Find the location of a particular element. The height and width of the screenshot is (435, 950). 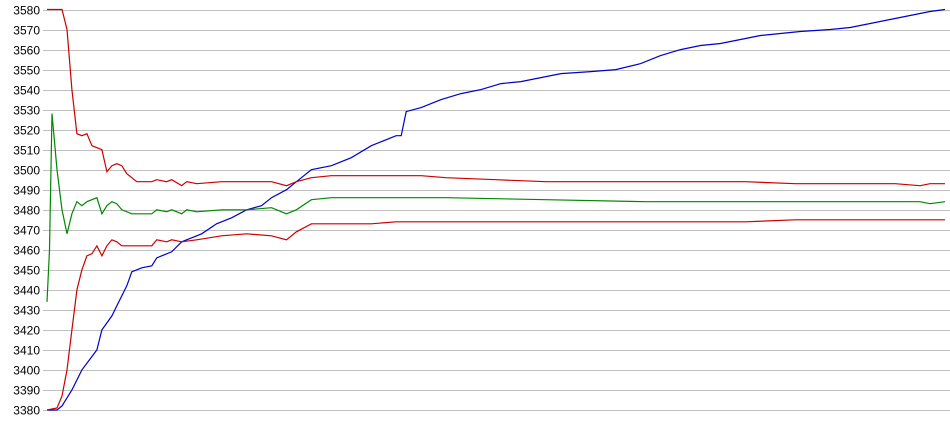

y-tick-label: 3510 is located at coordinates (26, 151).